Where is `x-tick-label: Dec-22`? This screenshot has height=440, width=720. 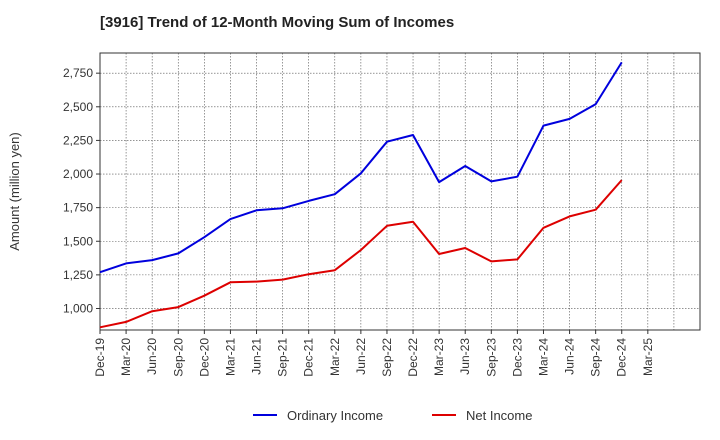 x-tick-label: Dec-22 is located at coordinates (413, 357).